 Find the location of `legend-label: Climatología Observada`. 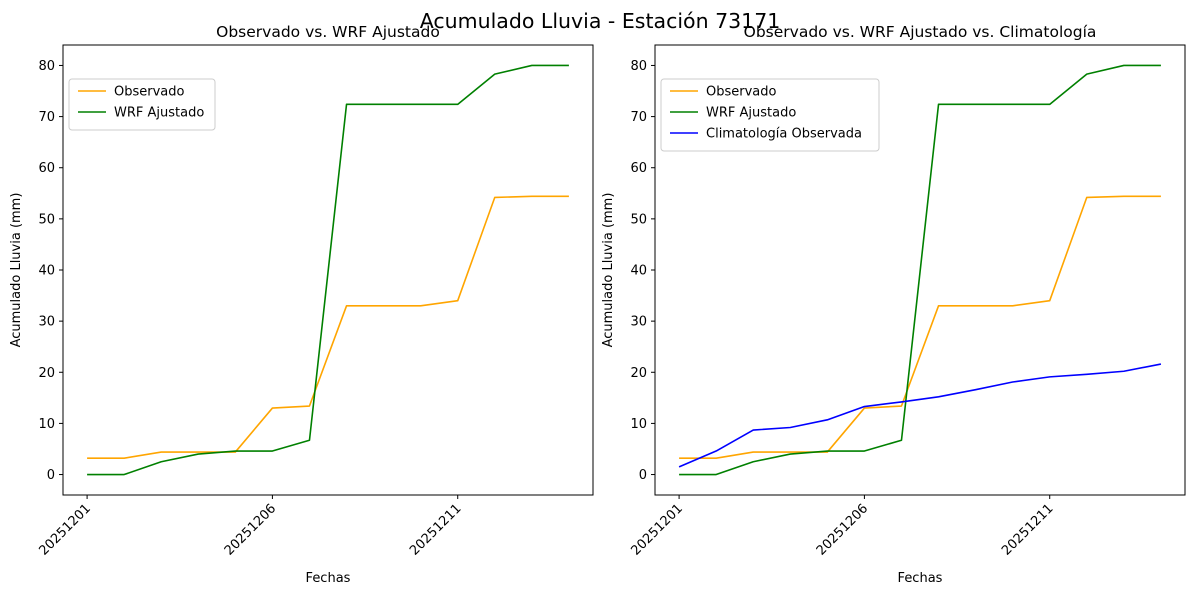

legend-label: Climatología Observada is located at coordinates (784, 134).